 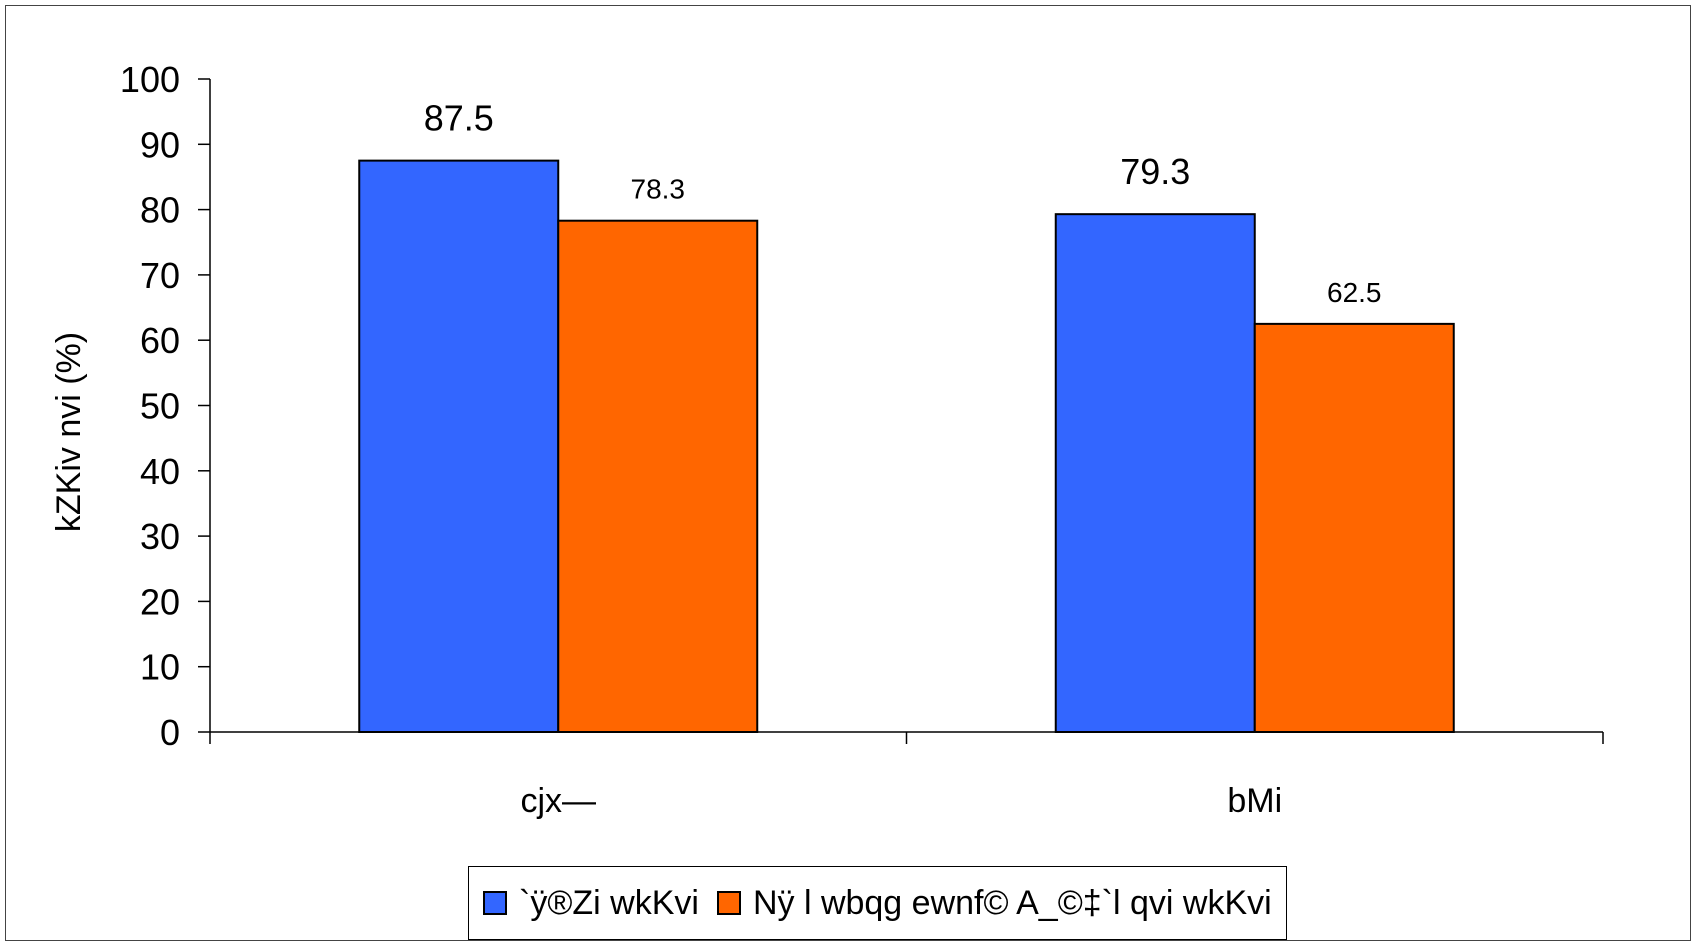 I want to click on legend-item-series-2: Nÿ l wbqg ewnf© A_©‡`l qvi wkKvi, so click(x=994, y=903).